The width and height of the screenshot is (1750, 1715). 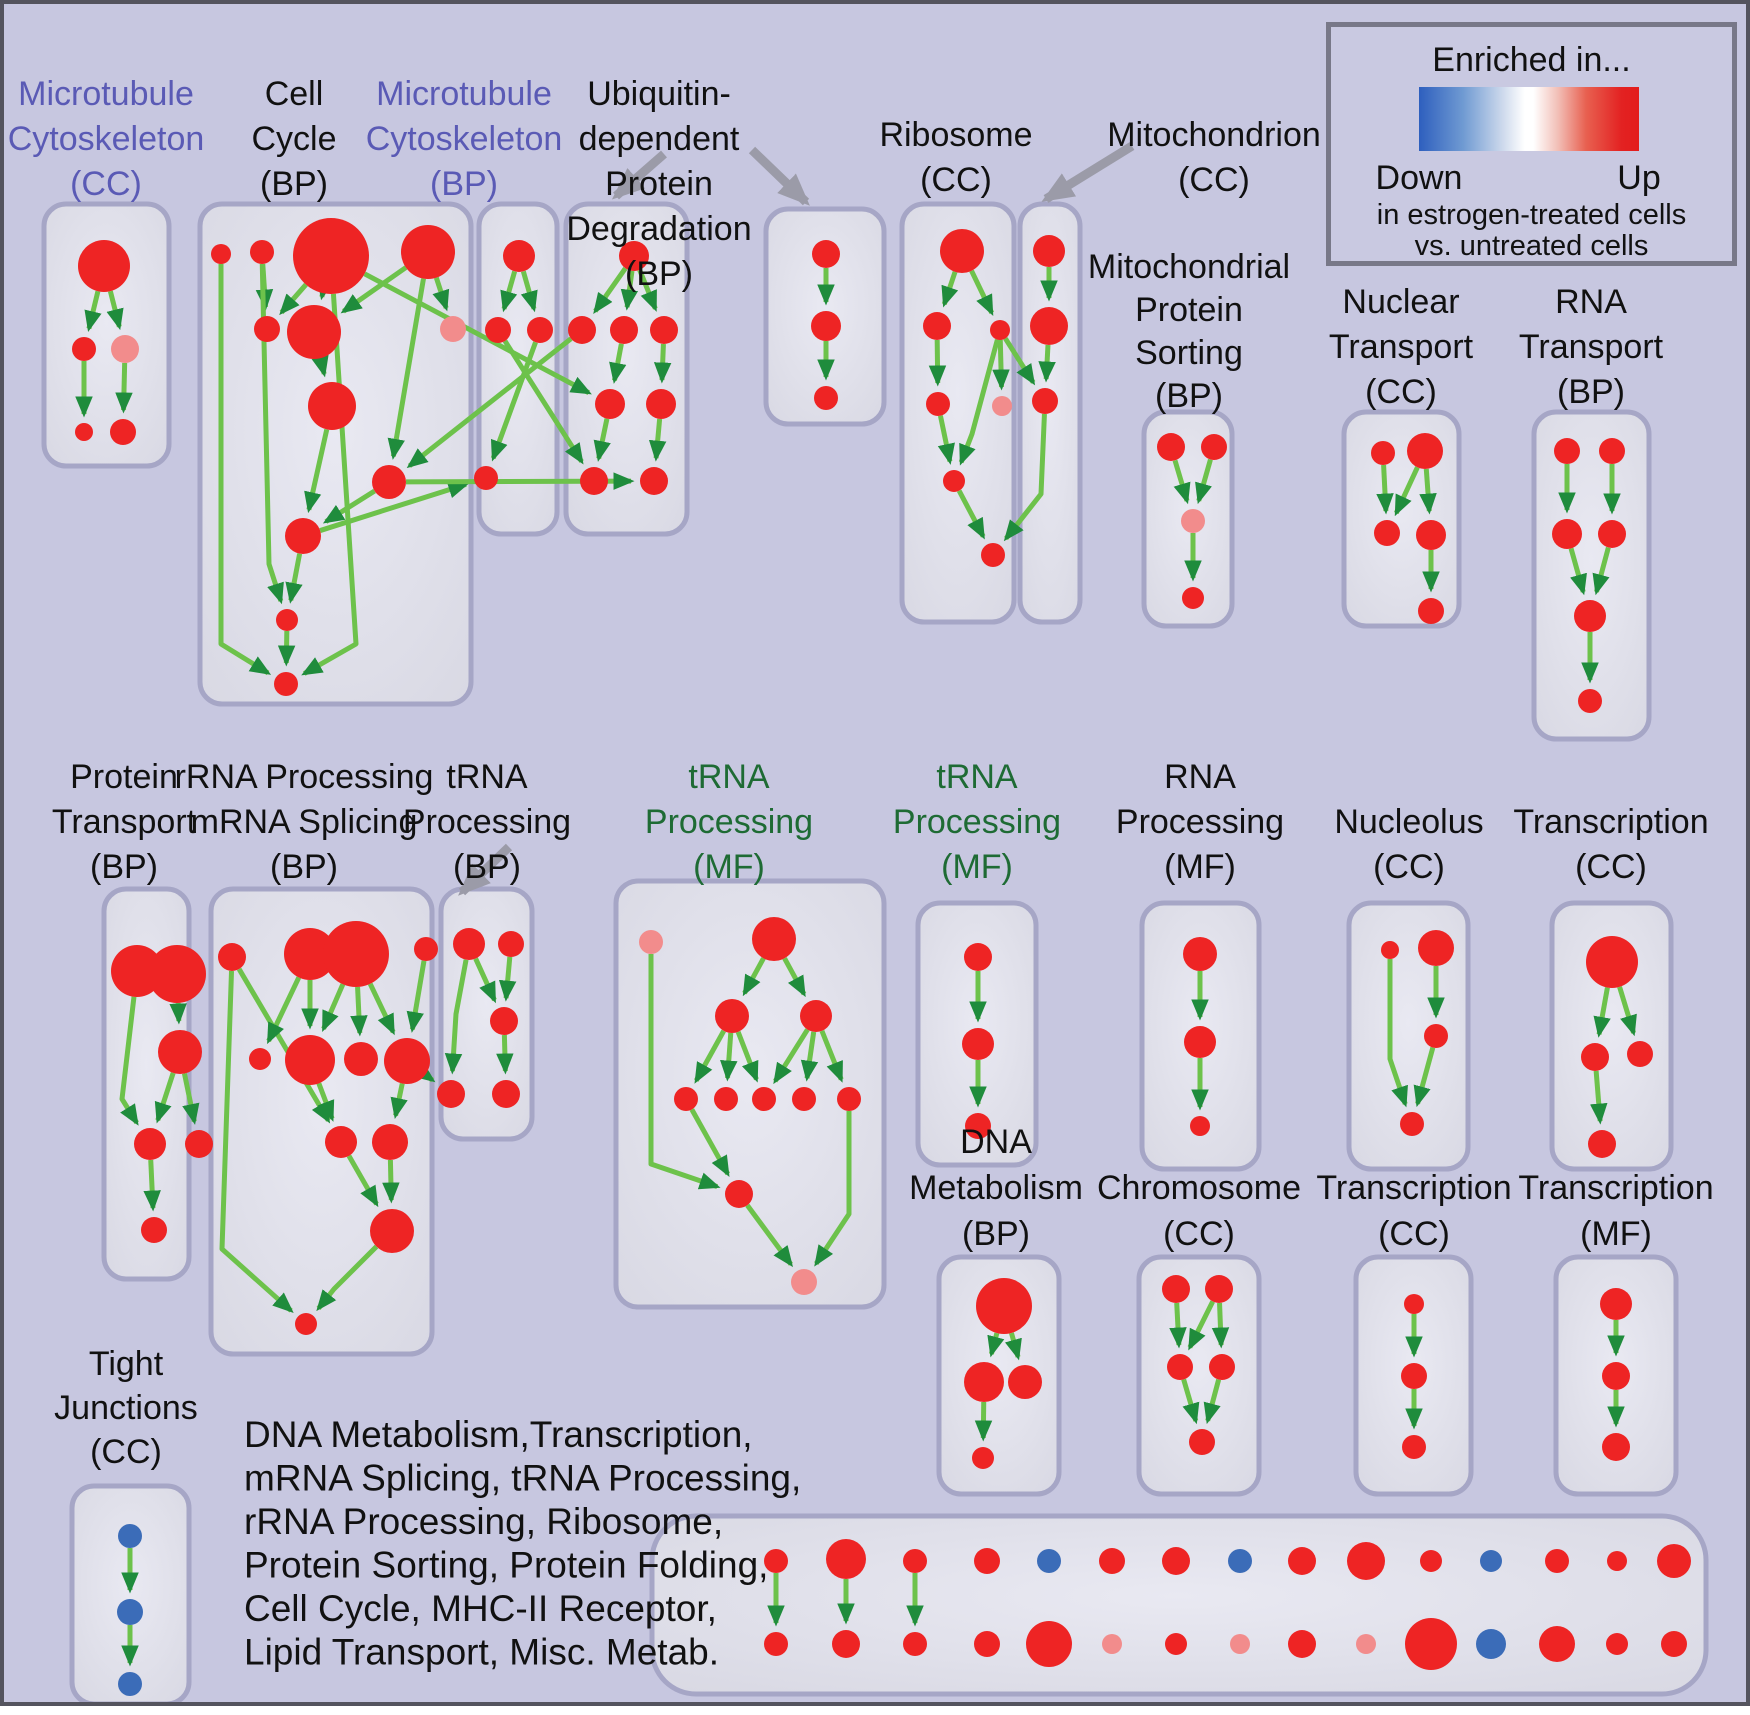 What do you see at coordinates (1088, 172) in the screenshot?
I see `mitochondrion-pointer-icon` at bounding box center [1088, 172].